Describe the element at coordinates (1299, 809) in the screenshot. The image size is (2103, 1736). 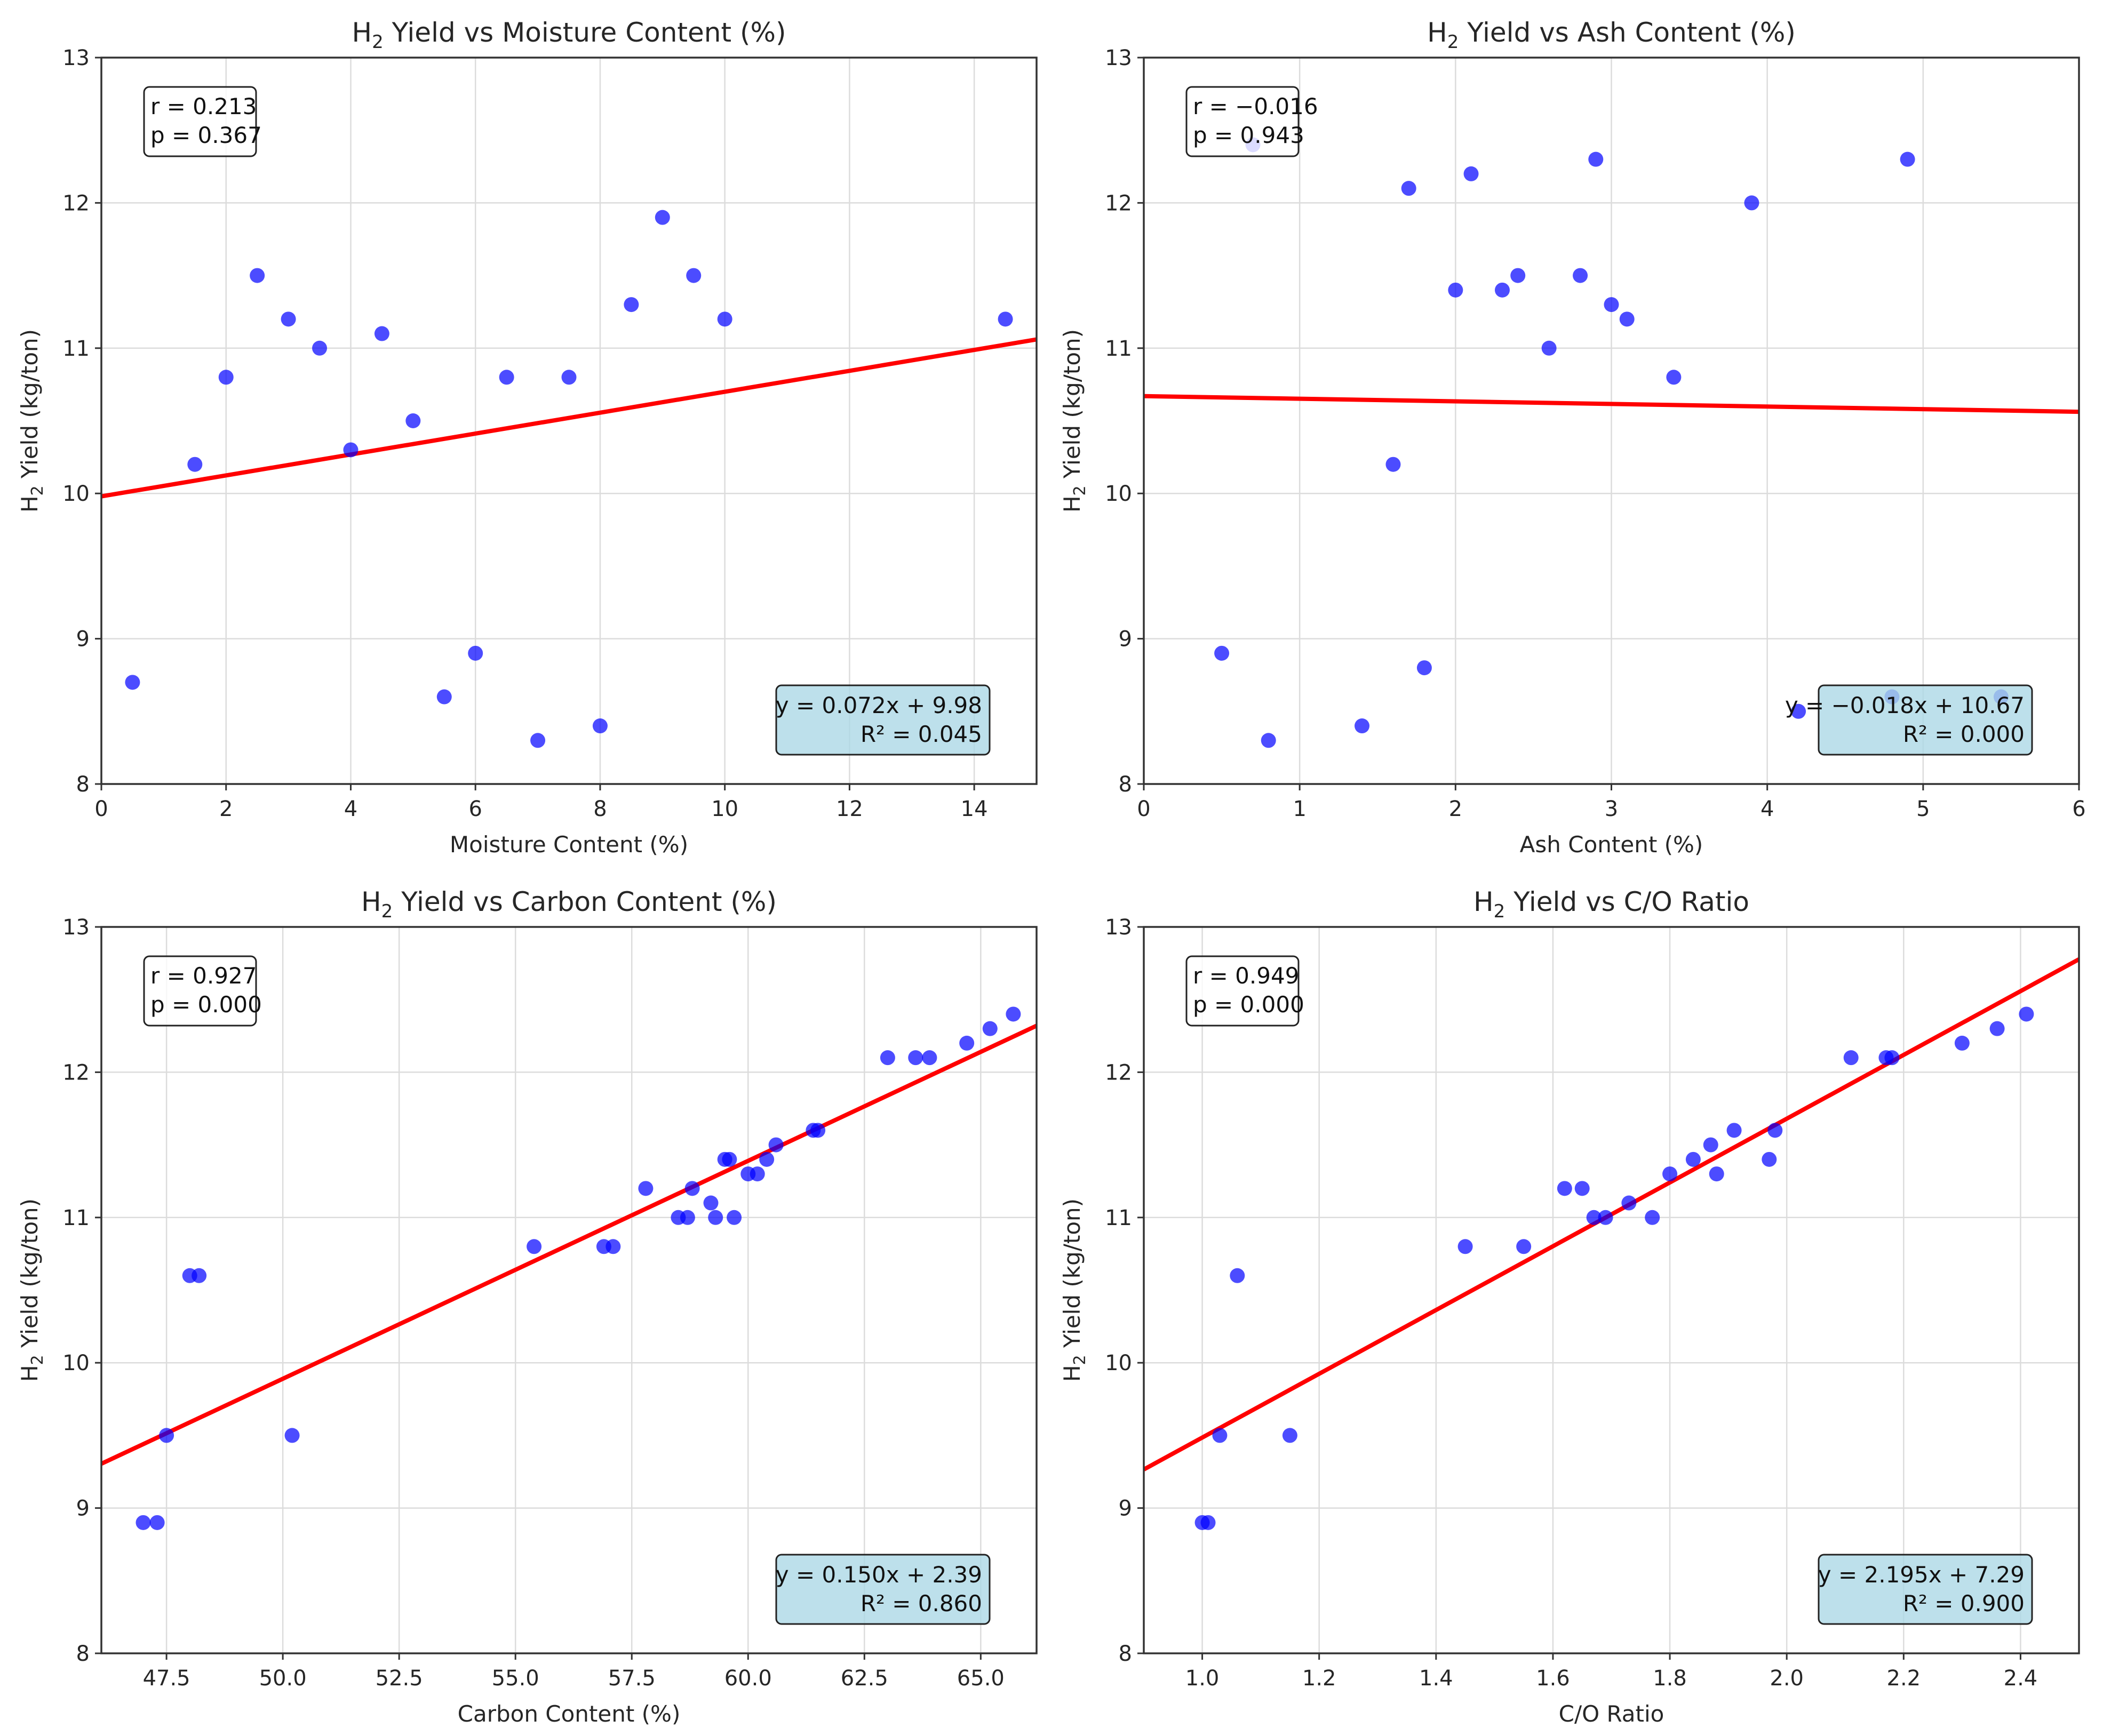
I see `x-tick-label: 1` at that location.